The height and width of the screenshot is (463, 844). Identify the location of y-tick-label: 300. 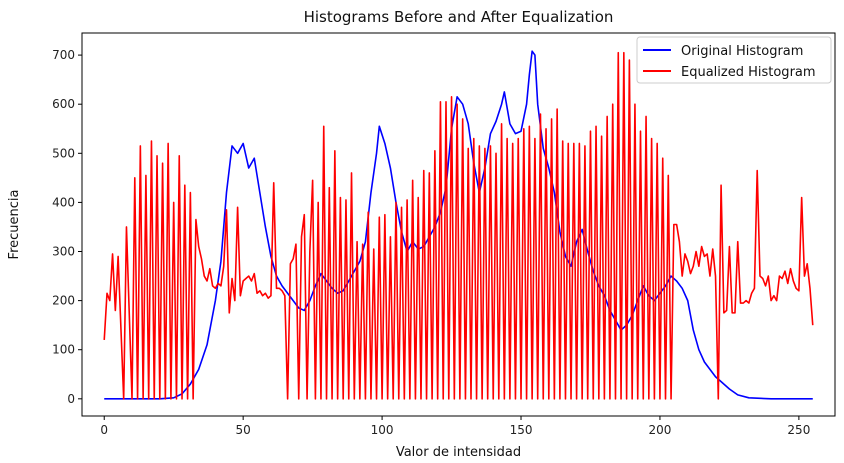
(63, 252).